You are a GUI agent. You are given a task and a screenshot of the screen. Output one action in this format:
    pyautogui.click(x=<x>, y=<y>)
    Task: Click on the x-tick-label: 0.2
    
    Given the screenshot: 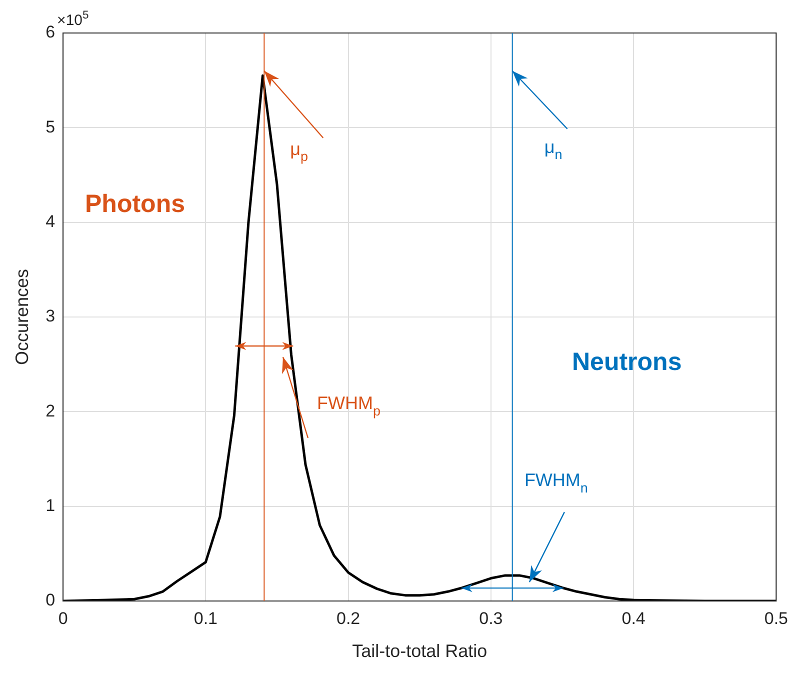 What is the action you would take?
    pyautogui.click(x=348, y=618)
    